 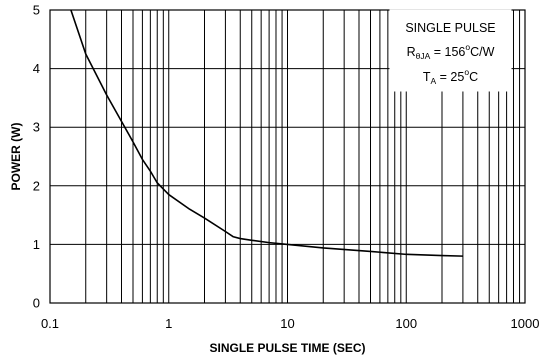 I want to click on y-tick-labels: 0 1 2 3 4 5, so click(x=36, y=157).